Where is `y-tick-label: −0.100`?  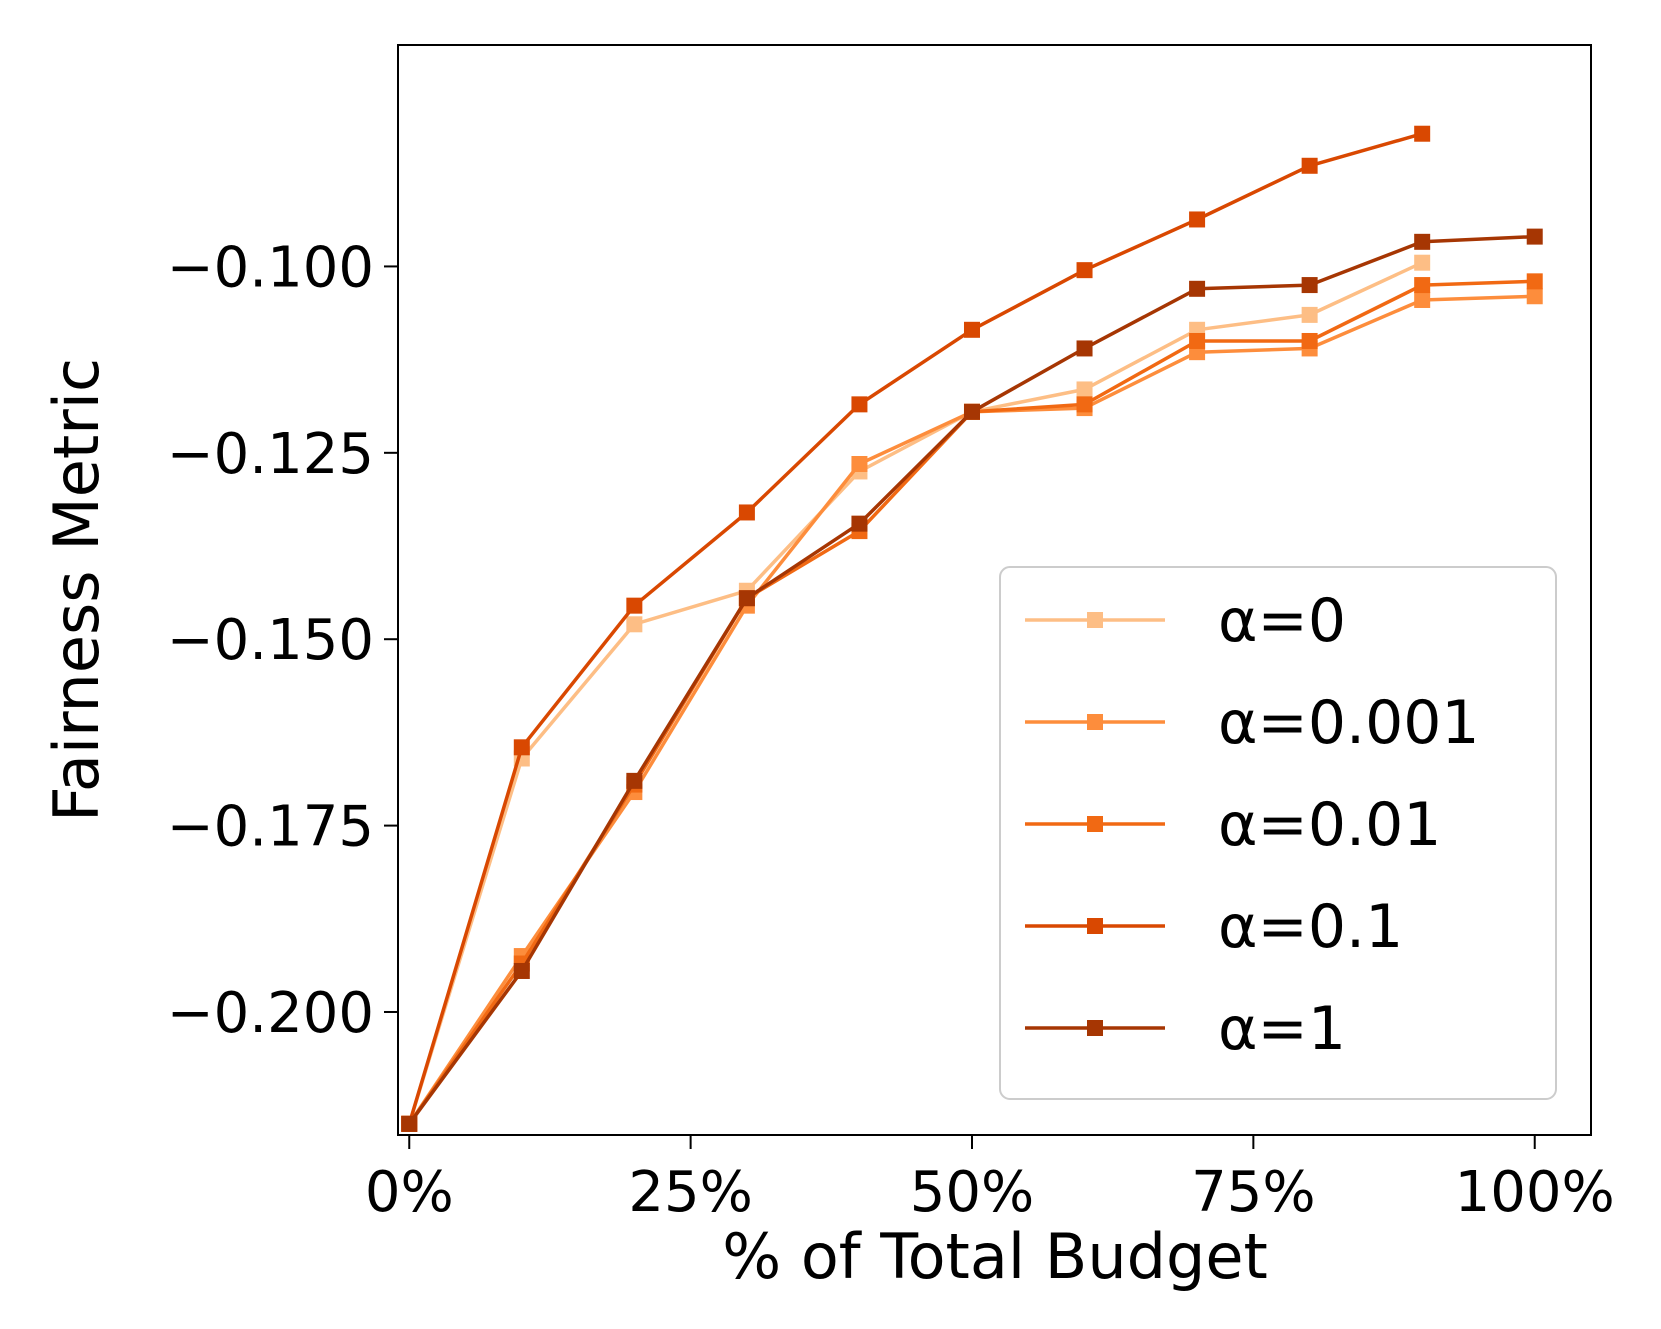 y-tick-label: −0.100 is located at coordinates (270, 267).